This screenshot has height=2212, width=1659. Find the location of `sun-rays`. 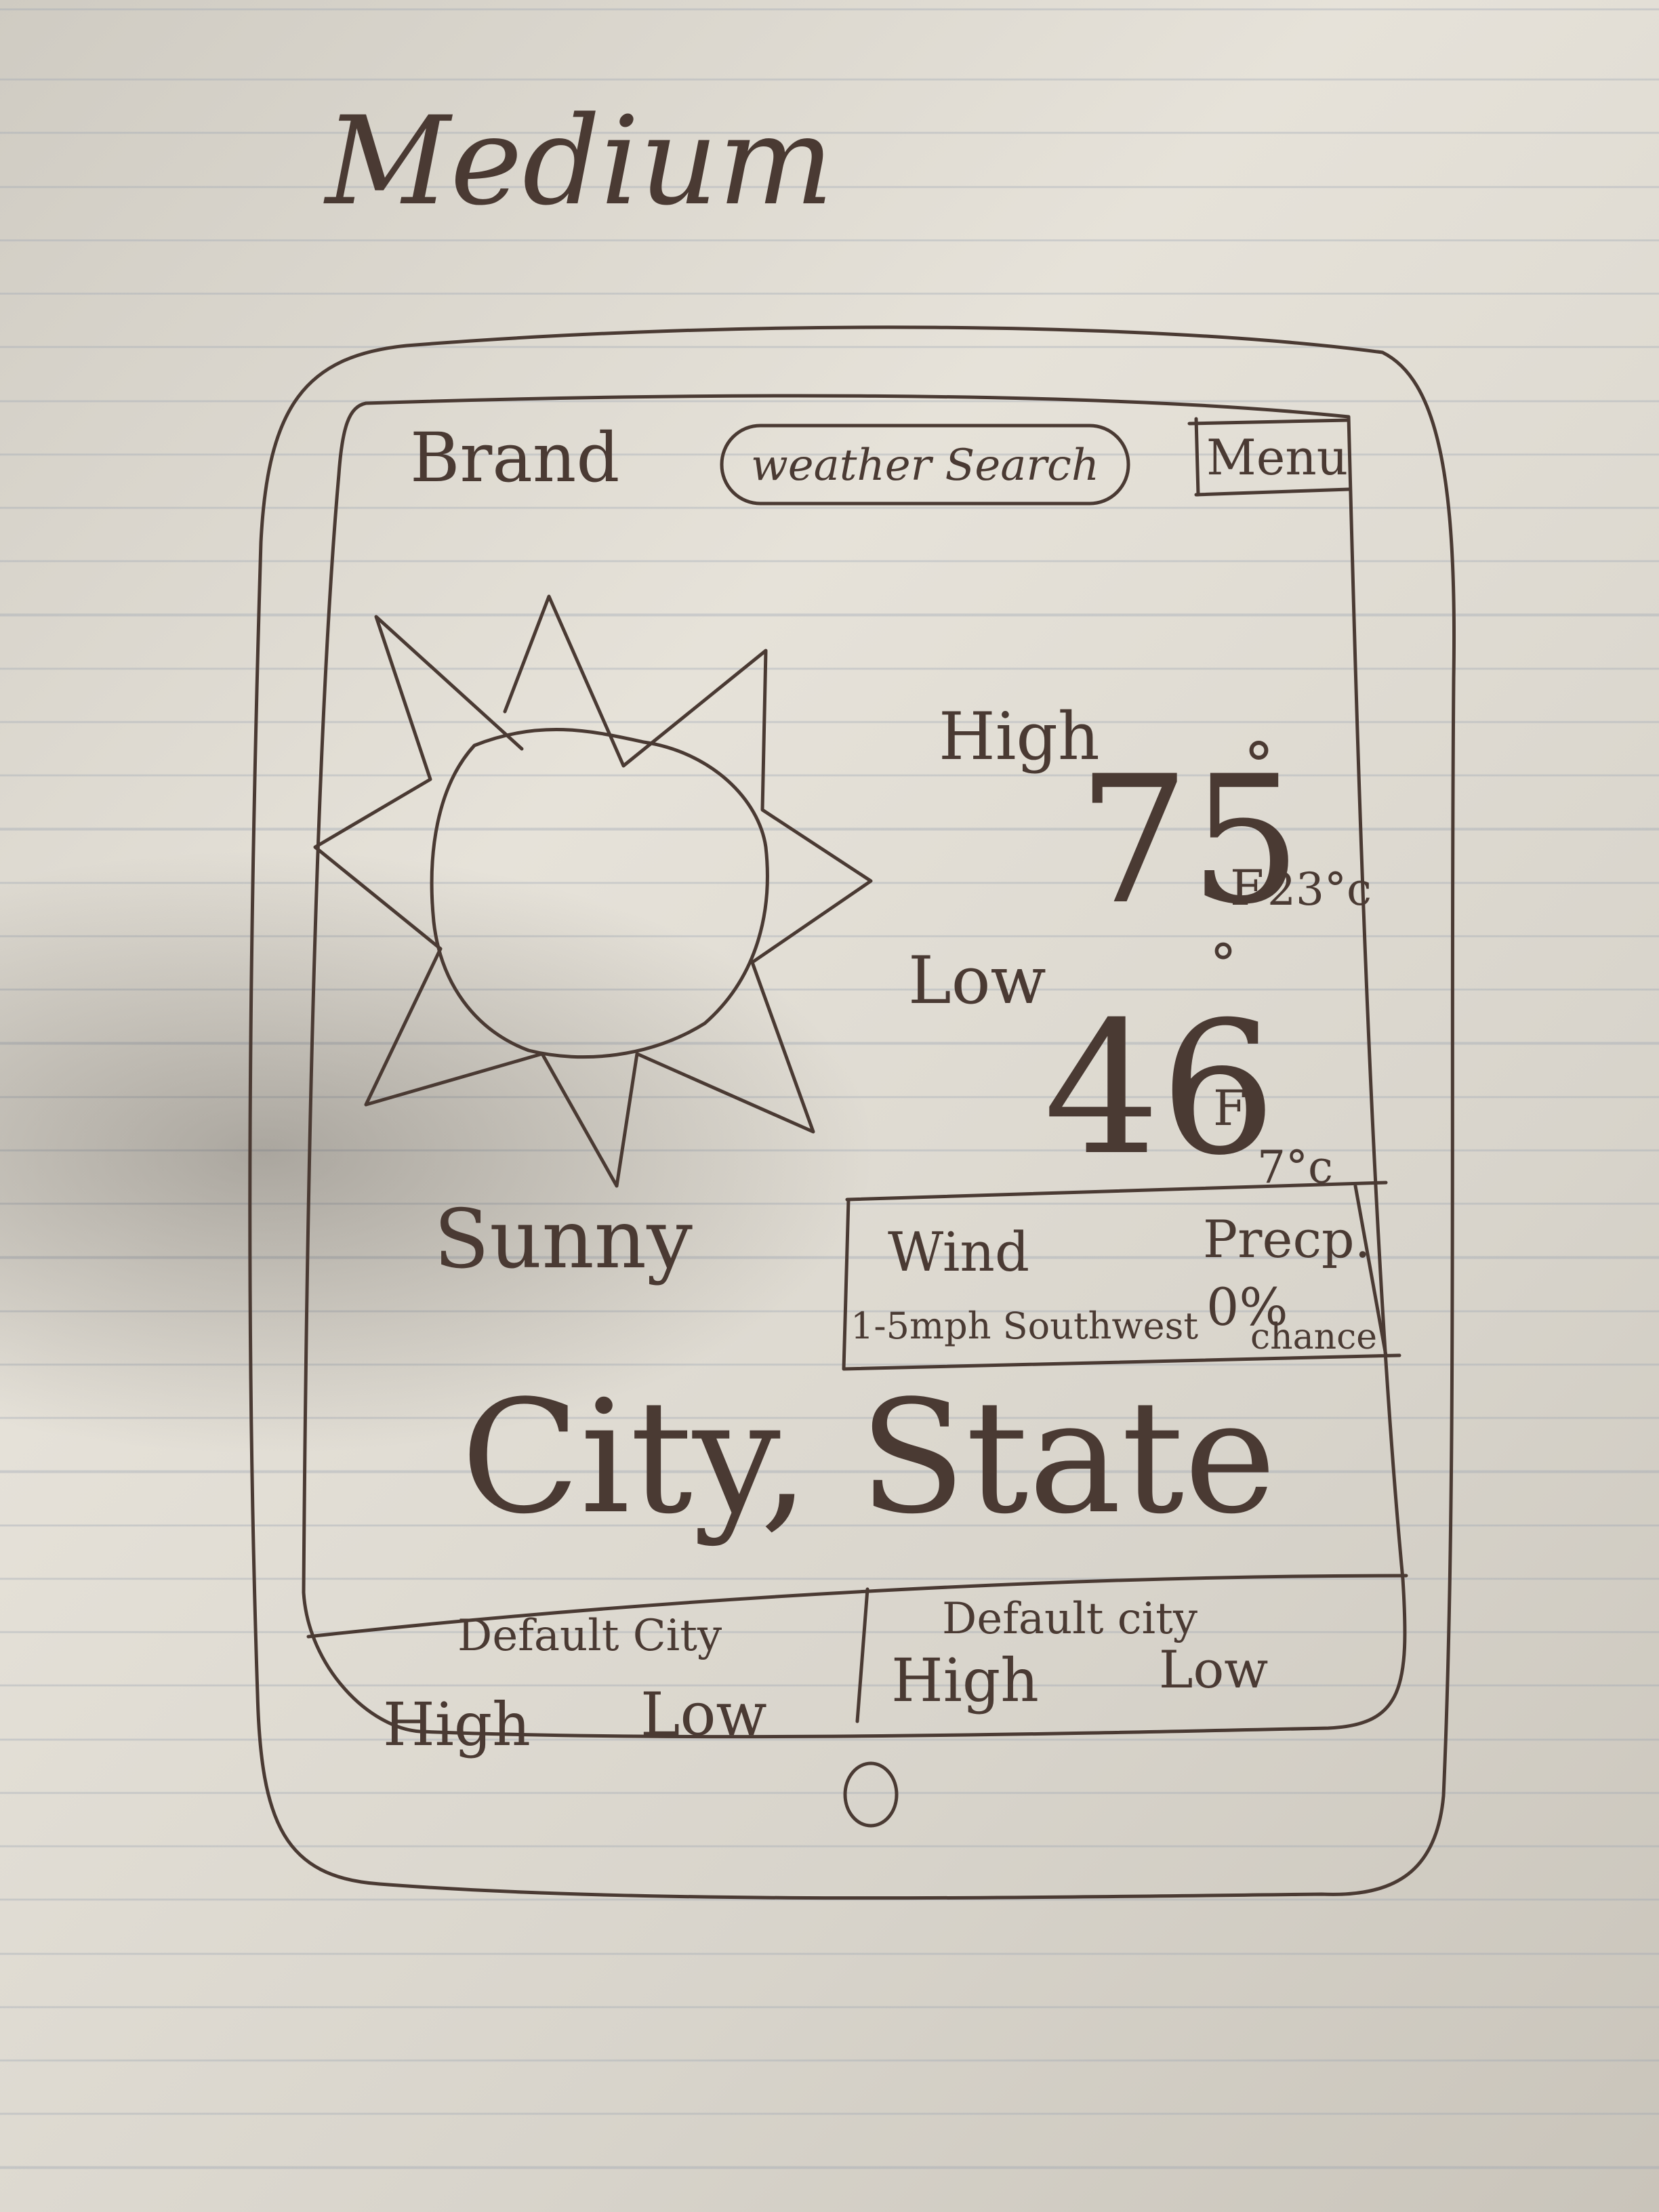

sun-rays is located at coordinates (593, 891).